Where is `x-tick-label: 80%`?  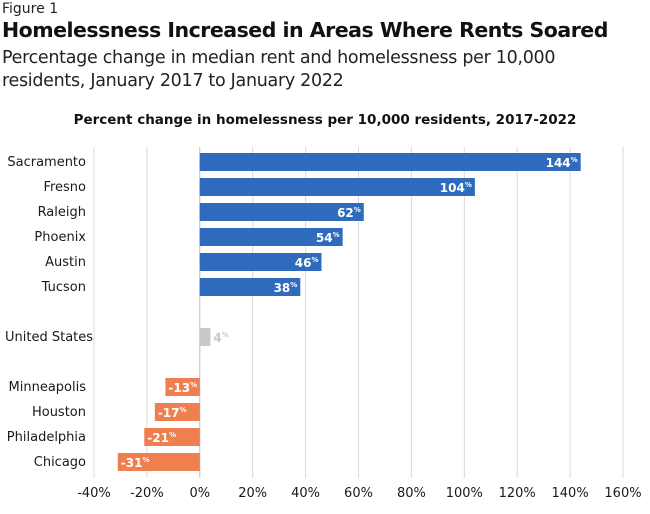 x-tick-label: 80% is located at coordinates (411, 493).